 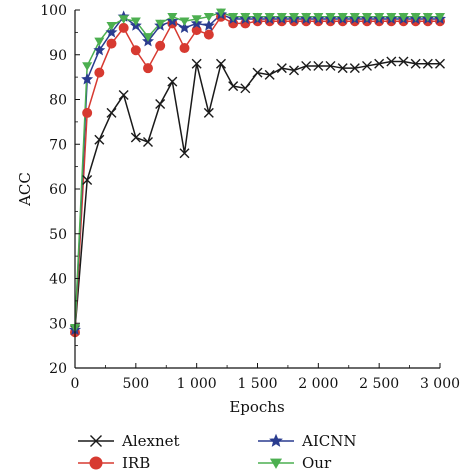 I want to click on legend: Alexnet IRB AICNN Our, so click(x=217, y=452).